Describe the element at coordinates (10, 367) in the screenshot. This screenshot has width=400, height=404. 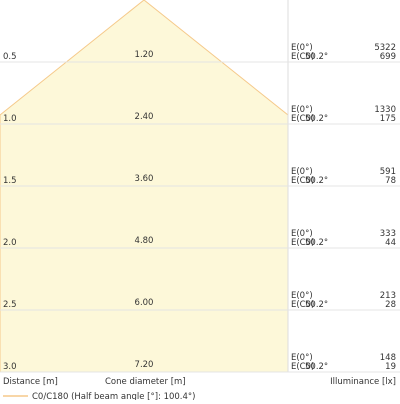
I see `distance: 3.0` at that location.